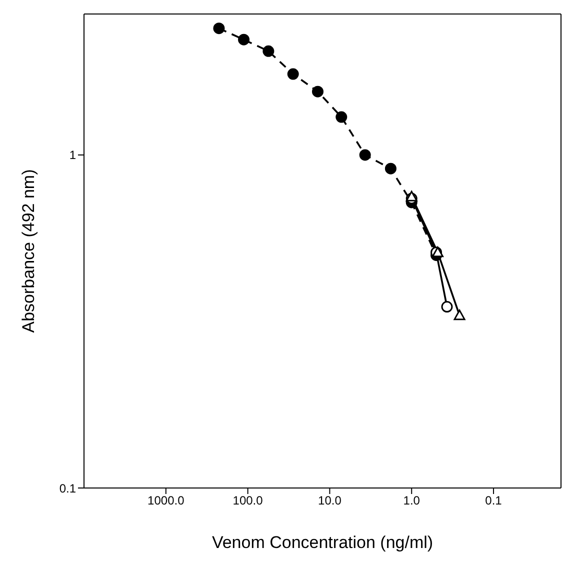 This screenshot has width=578, height=587. I want to click on x-tick-label: 100.0, so click(248, 501).